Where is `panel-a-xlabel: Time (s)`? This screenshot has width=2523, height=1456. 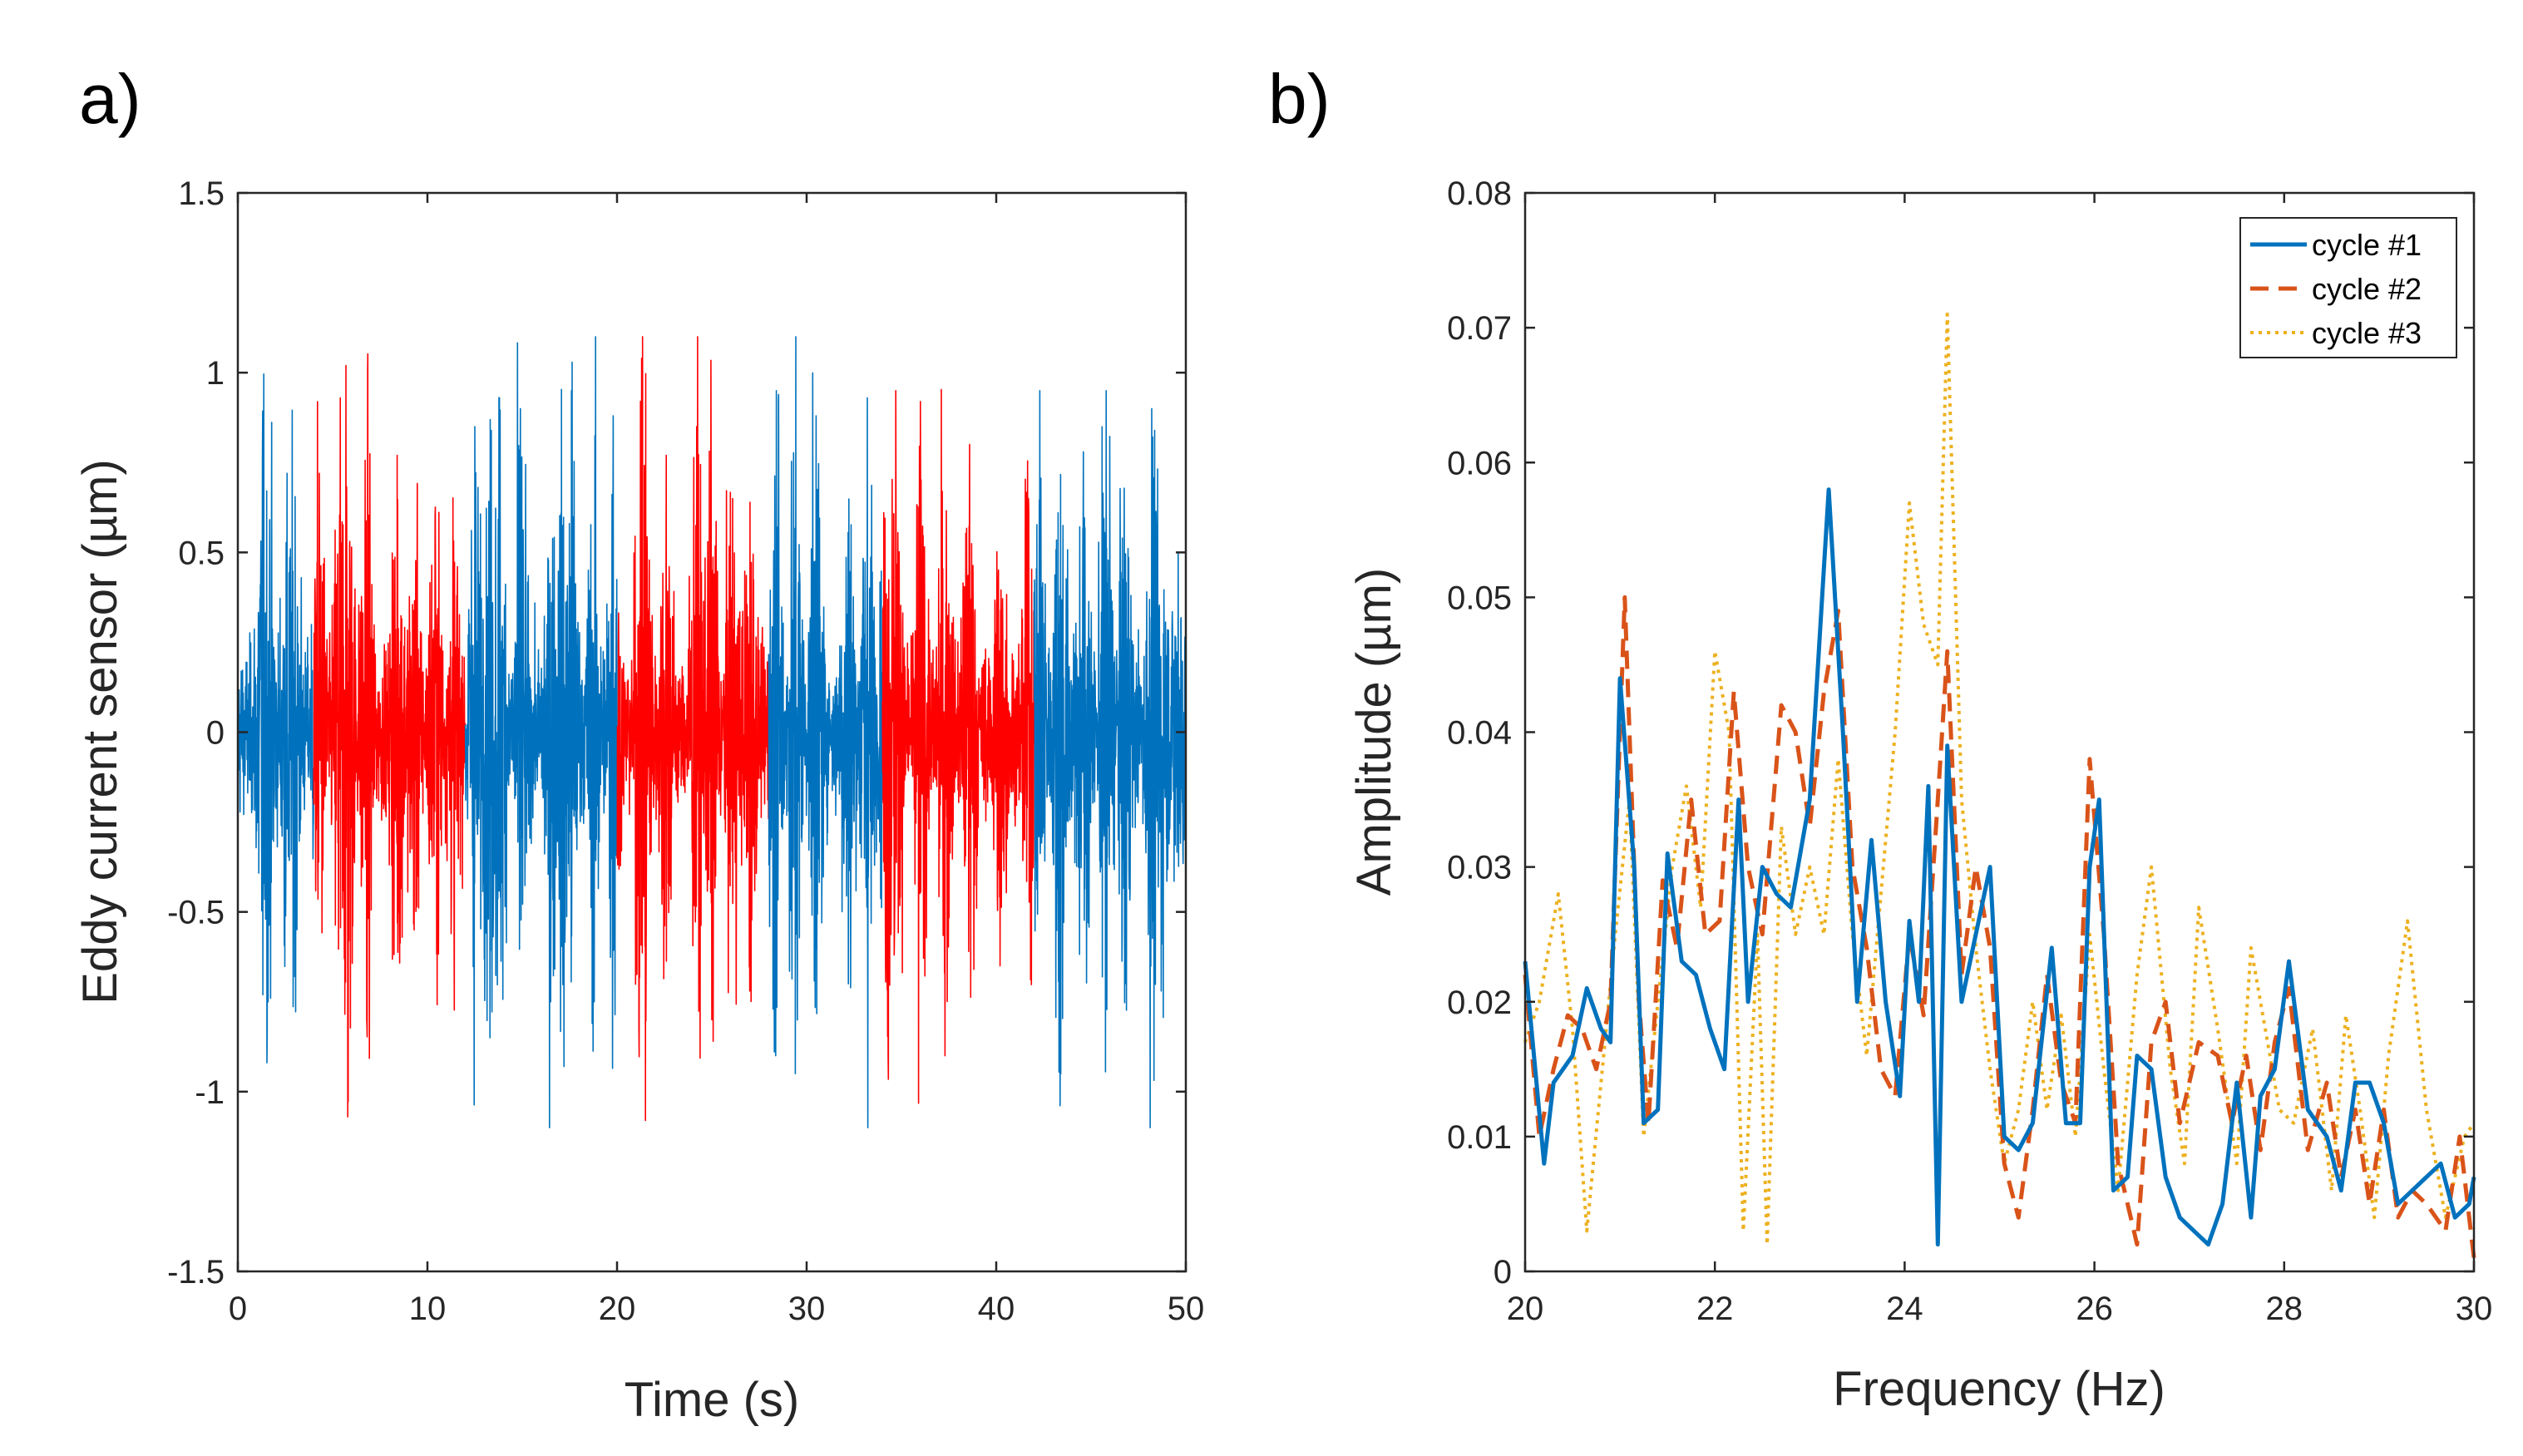
panel-a-xlabel: Time (s) is located at coordinates (712, 1400).